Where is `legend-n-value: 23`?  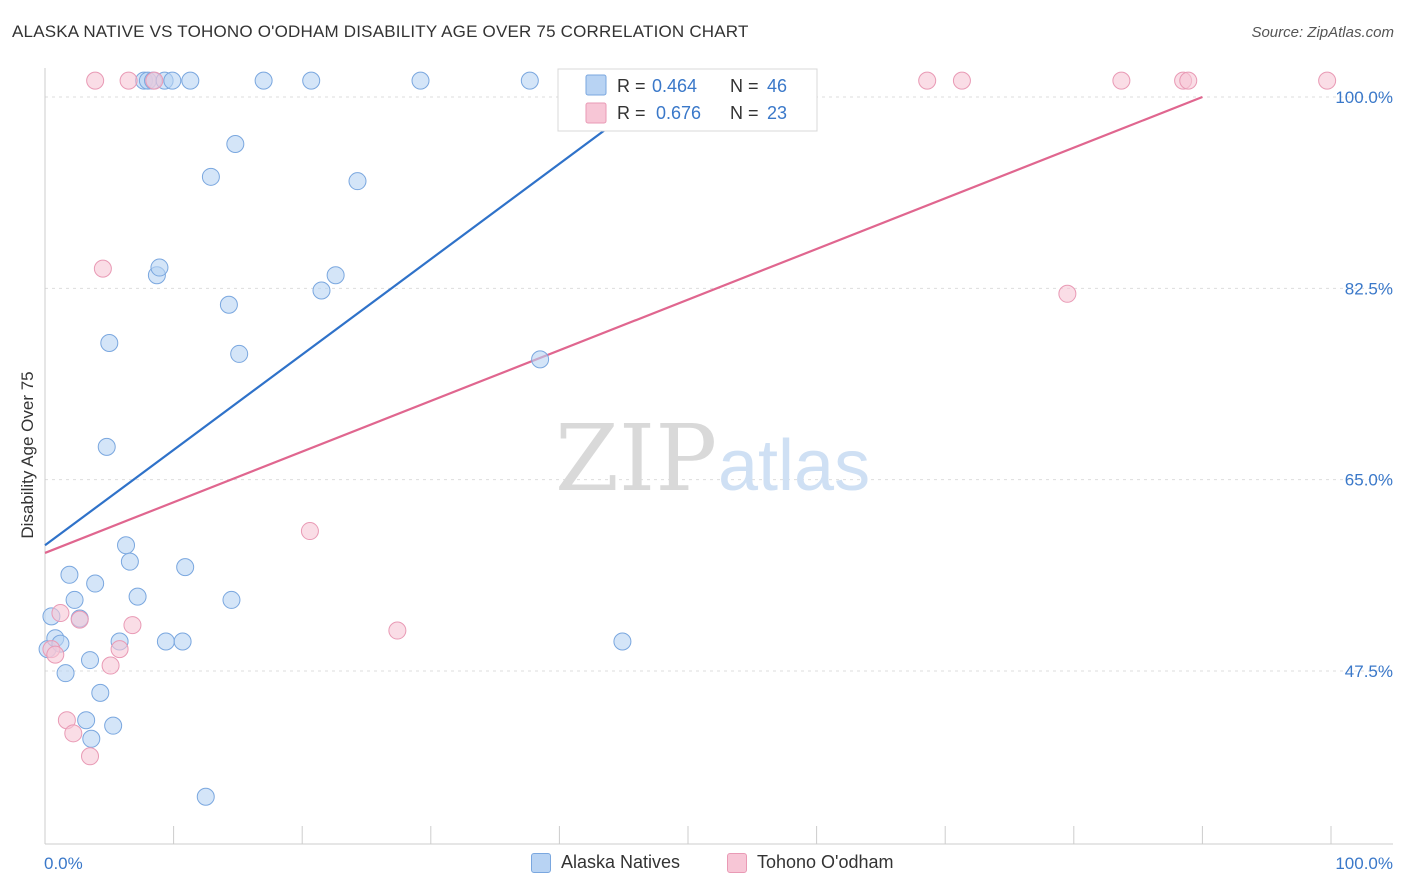
legend-n-value: 23 is located at coordinates (777, 113).